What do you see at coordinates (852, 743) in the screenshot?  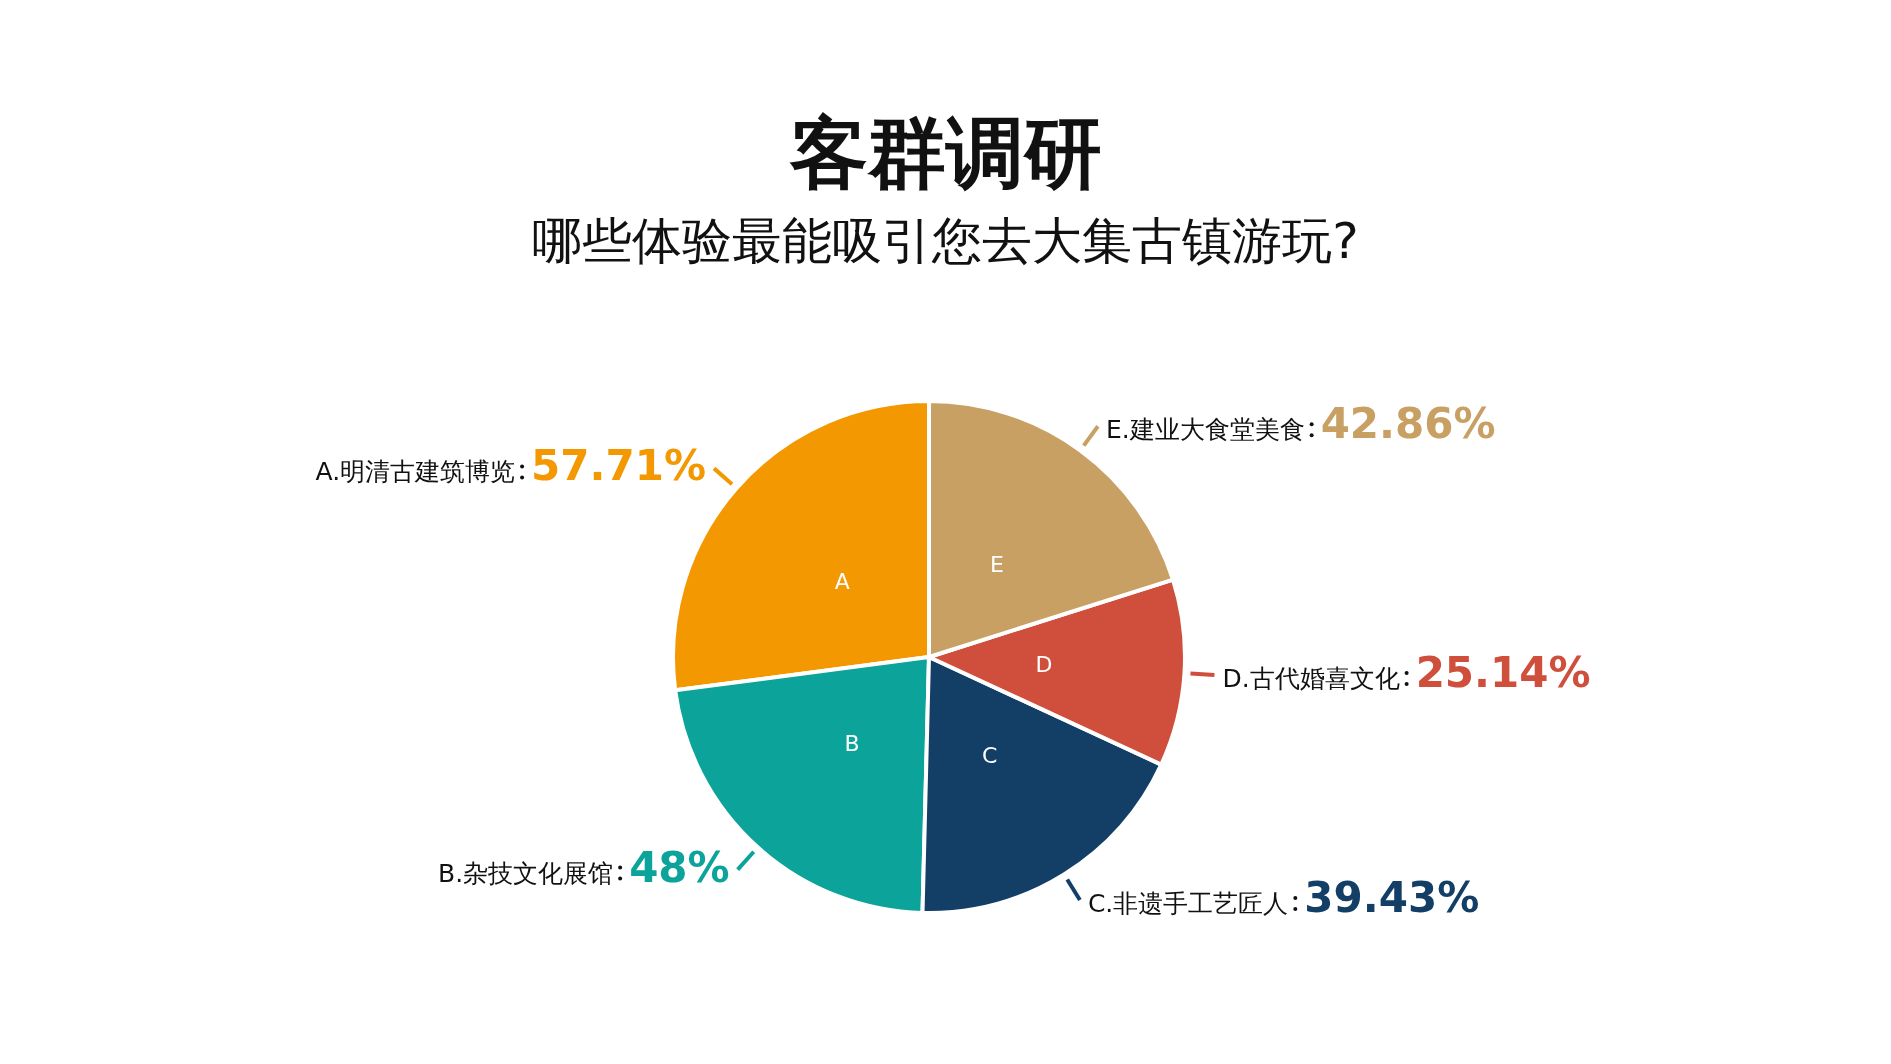 I see `text: B` at bounding box center [852, 743].